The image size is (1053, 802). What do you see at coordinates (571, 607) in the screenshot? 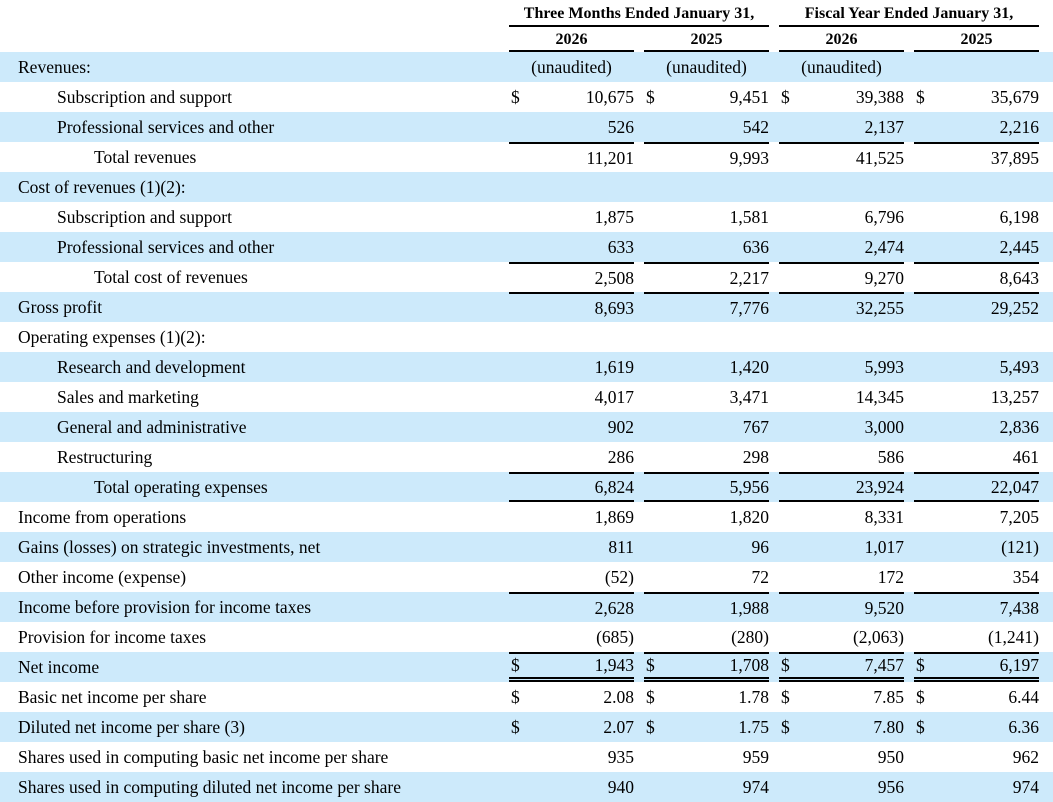
I see `value-cell: 2,628` at bounding box center [571, 607].